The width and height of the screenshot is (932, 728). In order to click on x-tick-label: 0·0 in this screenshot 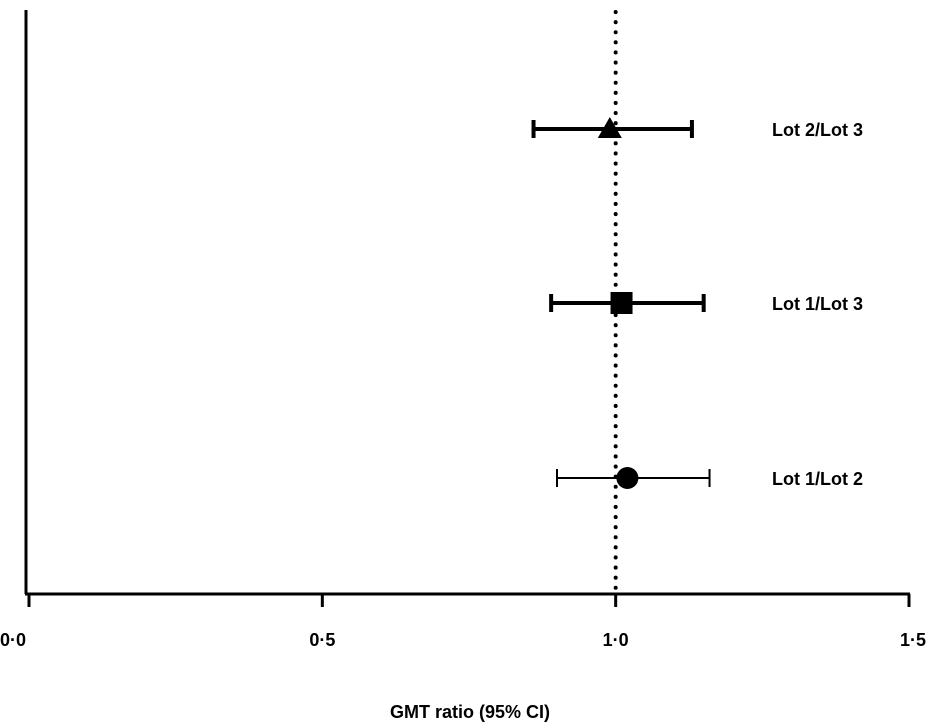, I will do `click(13, 640)`.